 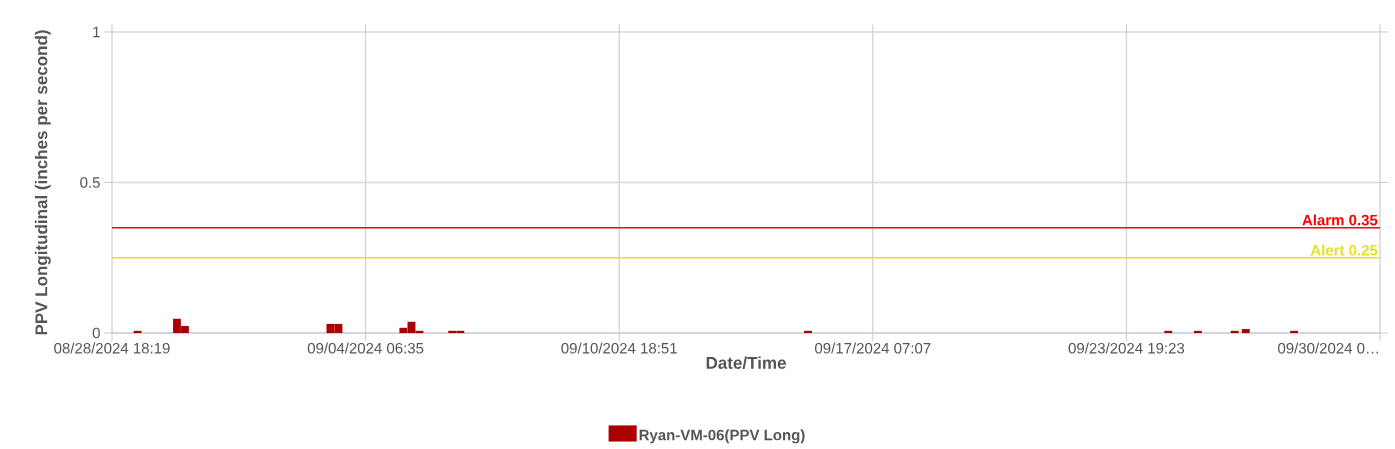 What do you see at coordinates (1340, 220) in the screenshot?
I see `ref-line-label: Alarm 0.35` at bounding box center [1340, 220].